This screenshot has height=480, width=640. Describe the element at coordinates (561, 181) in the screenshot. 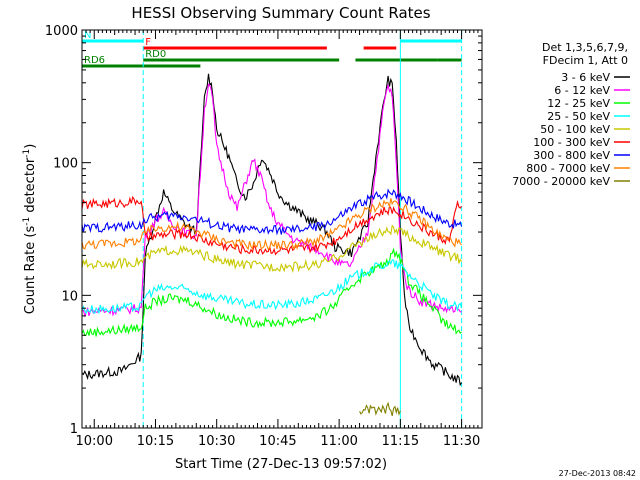

I see `legend-label-7000-20000-kev: 7000 - 20000 keV` at that location.